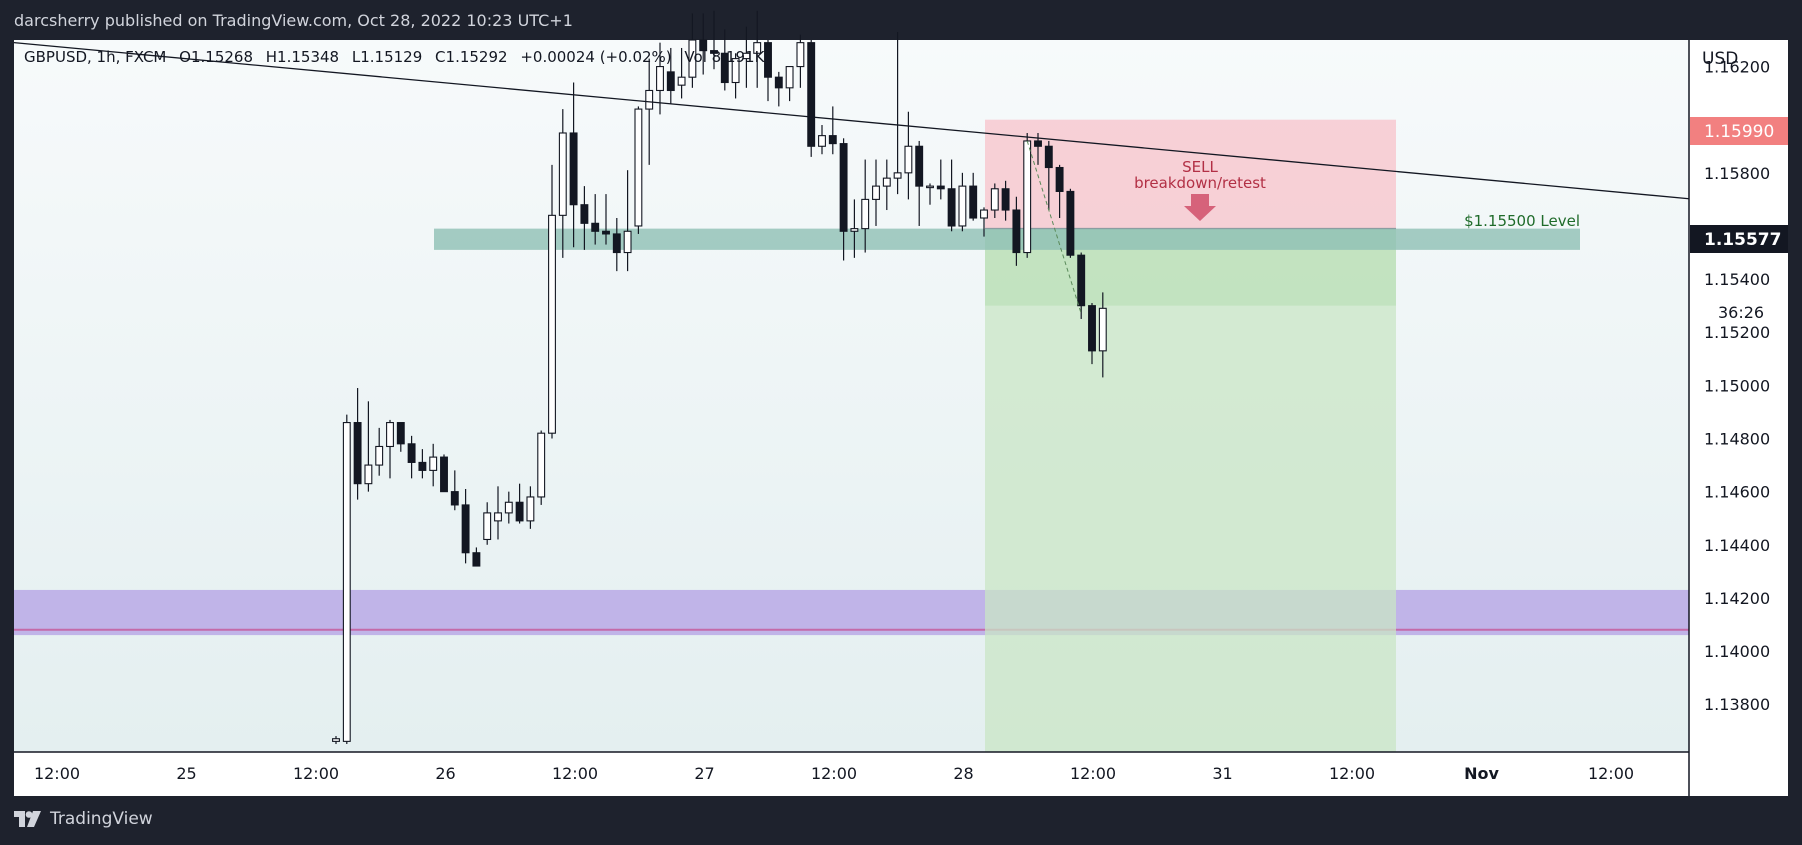  I want to click on tradingview-brand: TradingView, so click(101, 819).